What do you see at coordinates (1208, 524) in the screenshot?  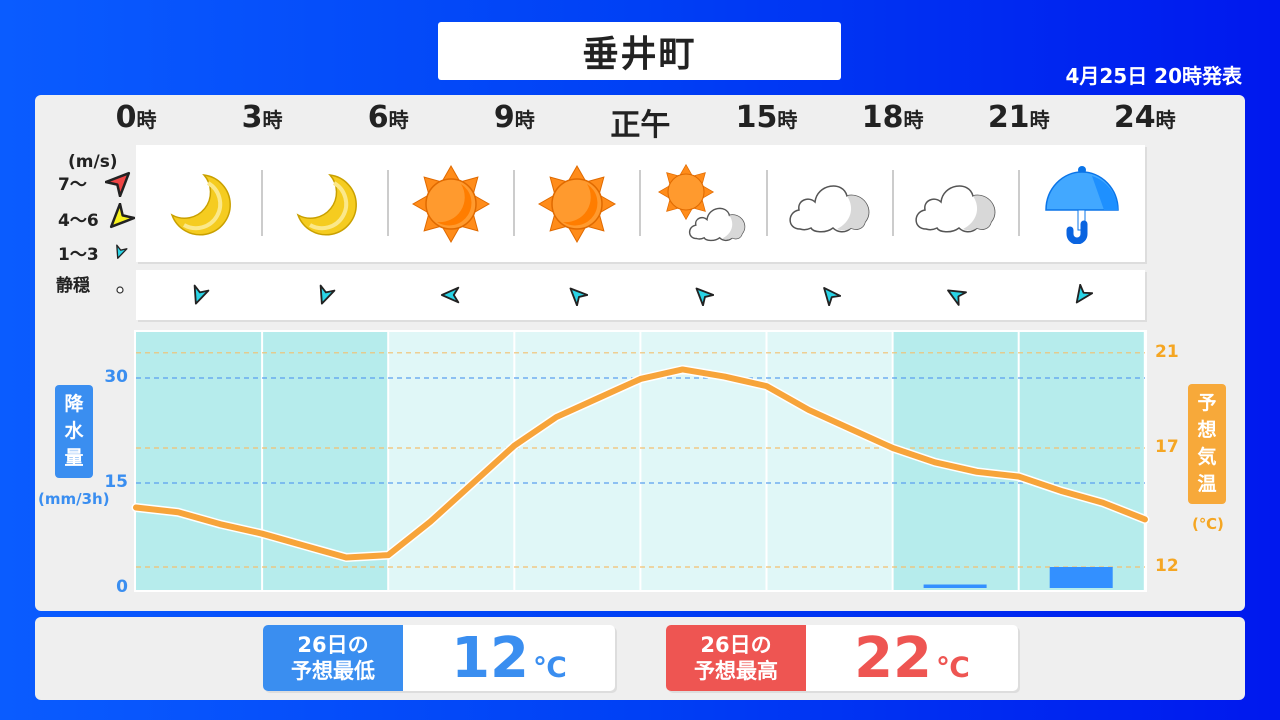 I see `temp-unit: (℃)` at bounding box center [1208, 524].